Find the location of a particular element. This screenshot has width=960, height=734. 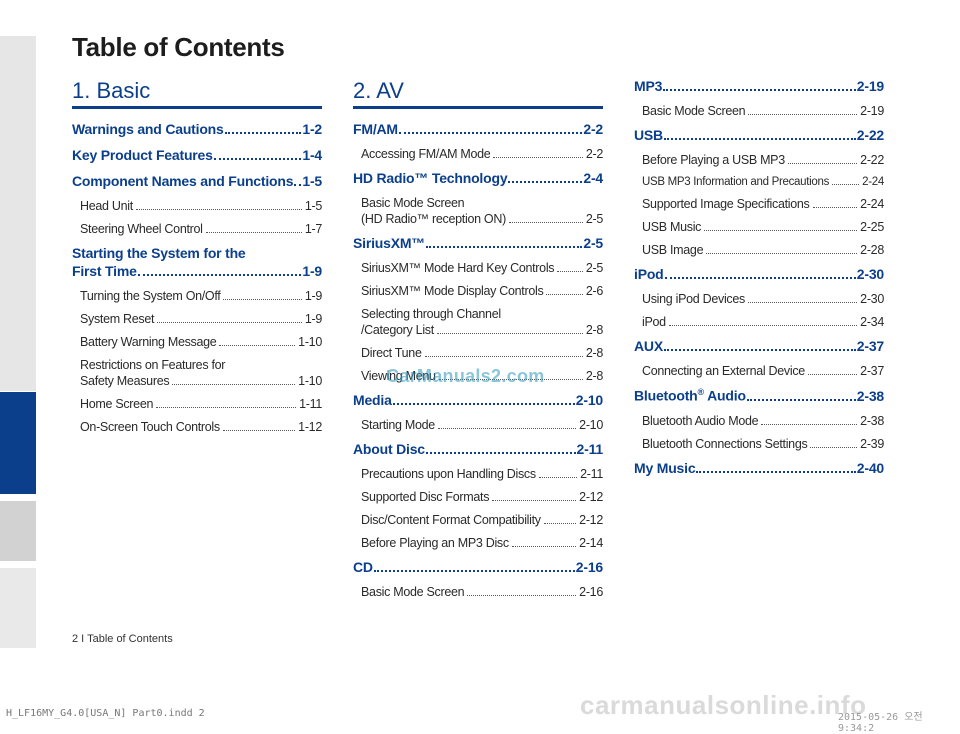

toc-item: SiriusXM™ Mode Hard Key Controls 2-5 is located at coordinates (482, 268).